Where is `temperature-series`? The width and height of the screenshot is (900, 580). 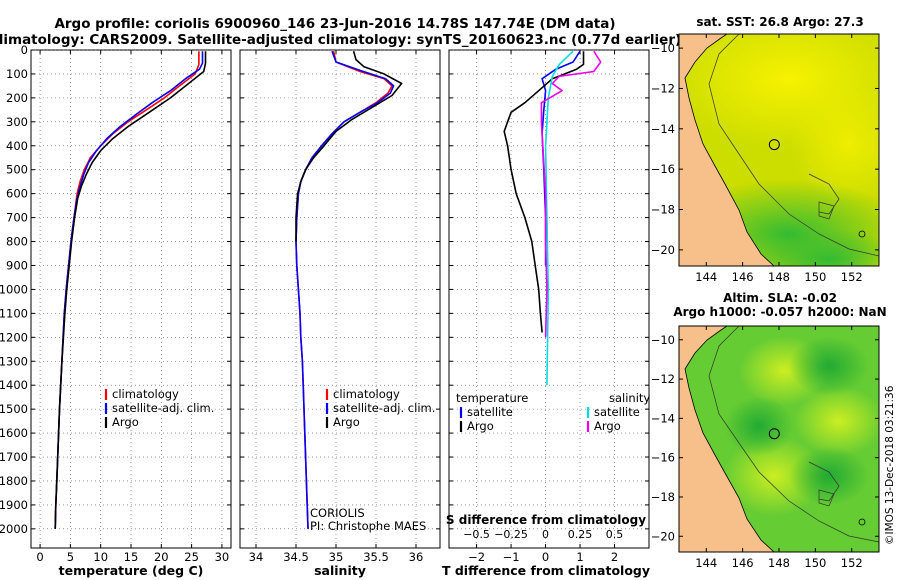 temperature-series is located at coordinates (130, 290).